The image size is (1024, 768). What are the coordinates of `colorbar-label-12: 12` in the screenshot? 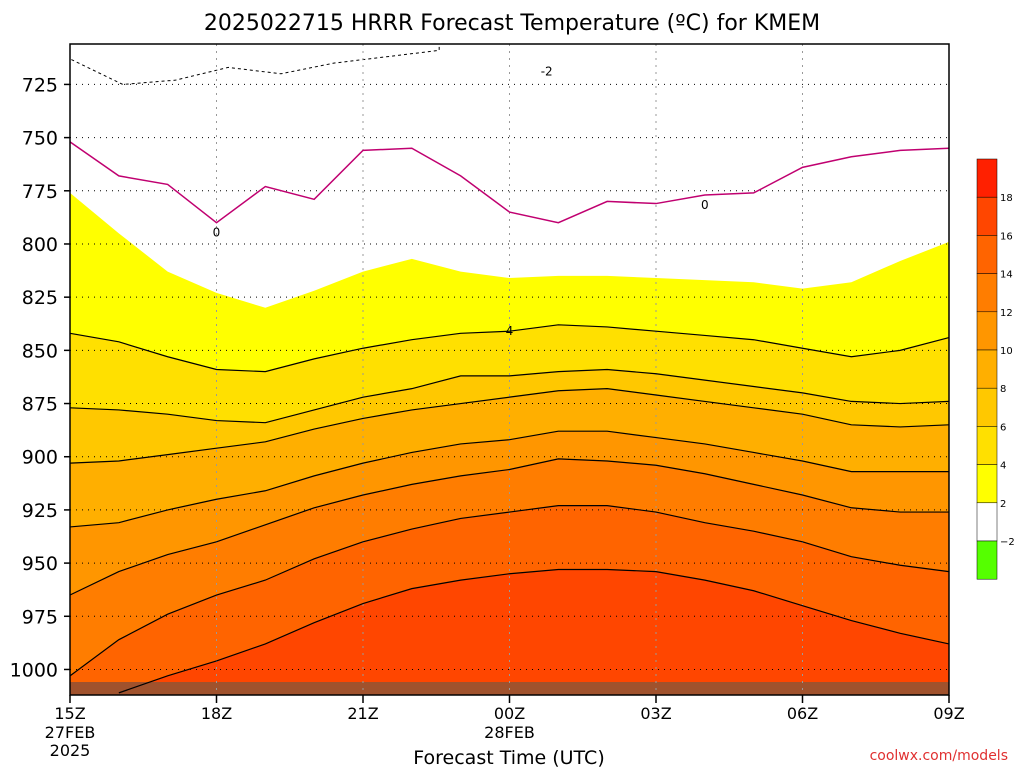 It's located at (1006, 313).